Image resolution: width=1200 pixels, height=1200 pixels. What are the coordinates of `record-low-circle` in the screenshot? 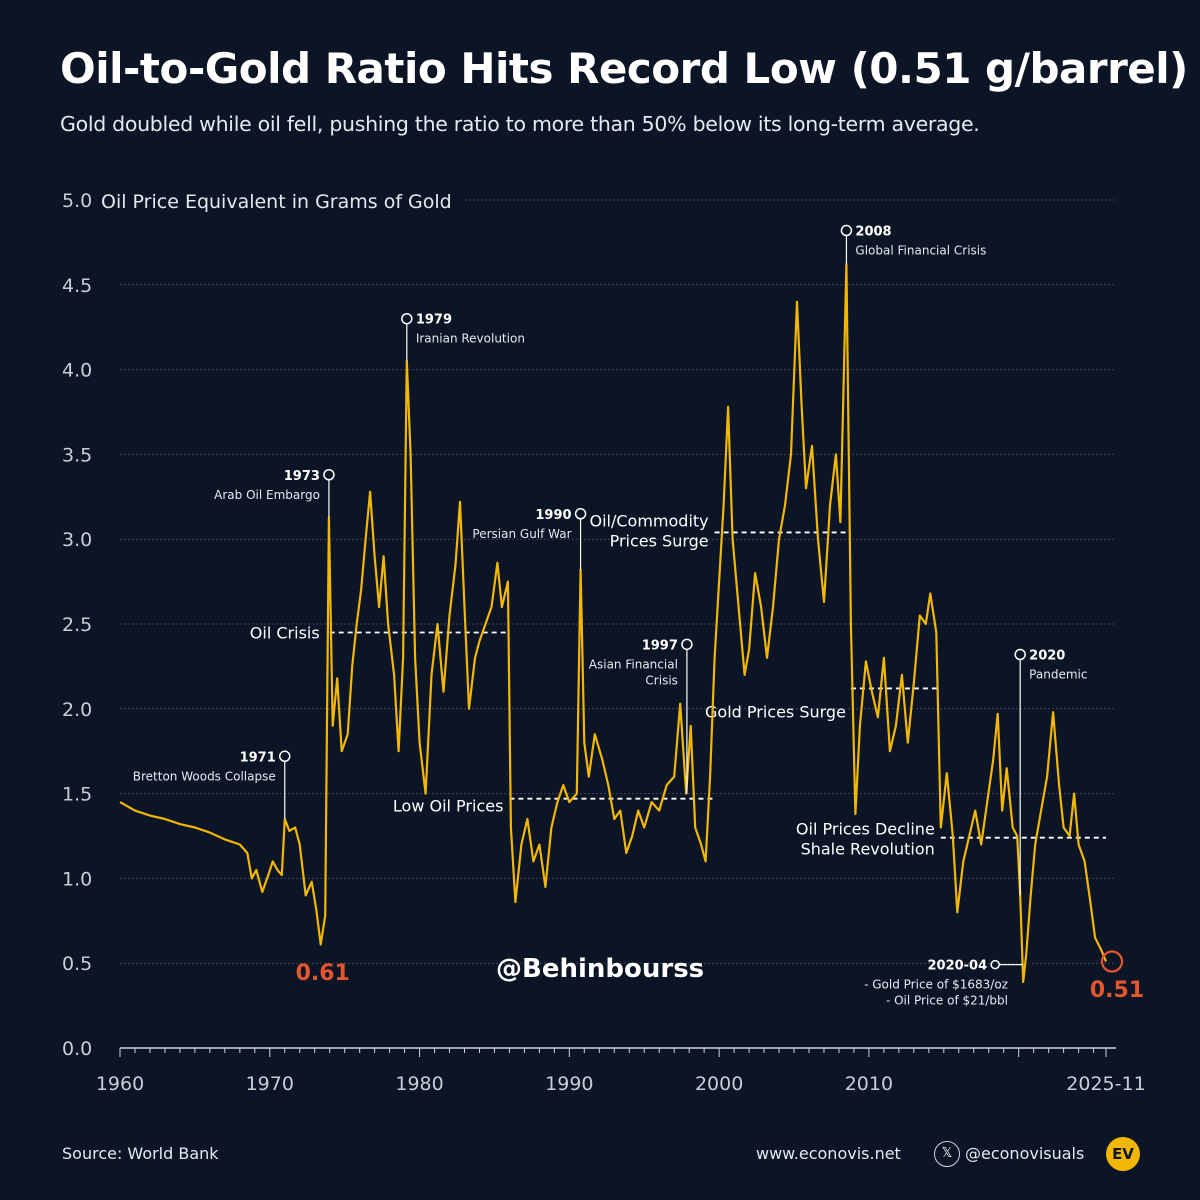 It's located at (1112, 961).